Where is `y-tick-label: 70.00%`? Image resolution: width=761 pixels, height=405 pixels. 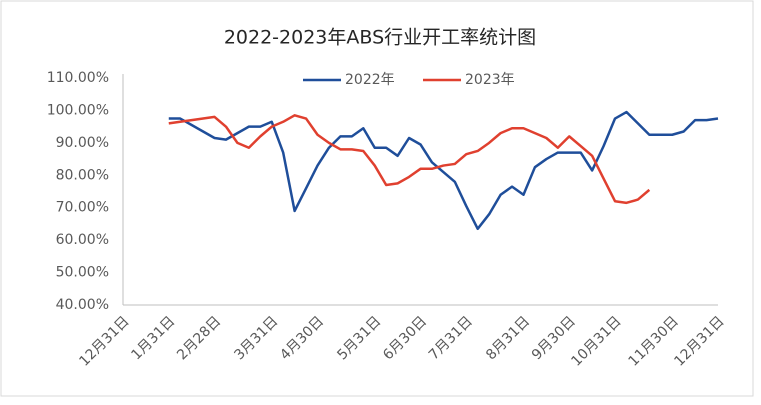 y-tick-label: 70.00% is located at coordinates (82, 208).